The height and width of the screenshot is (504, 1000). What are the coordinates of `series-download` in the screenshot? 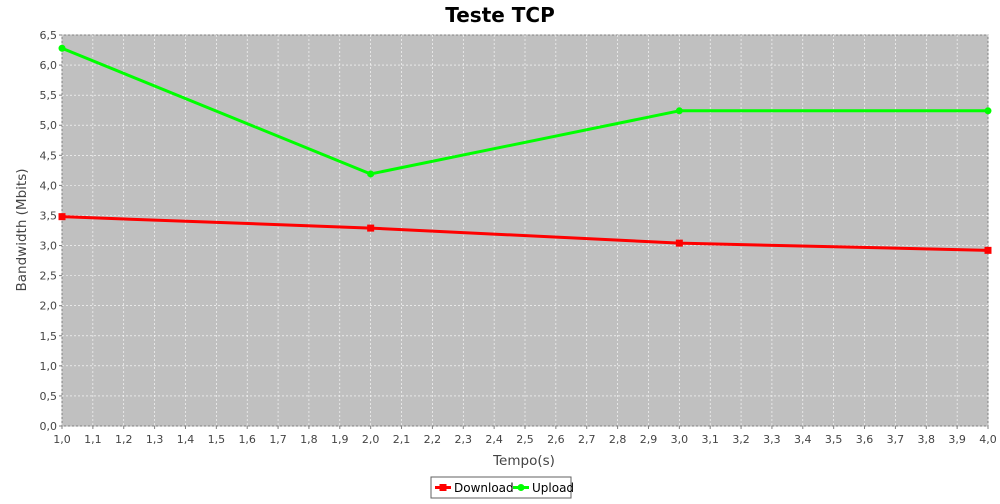 It's located at (525, 233).